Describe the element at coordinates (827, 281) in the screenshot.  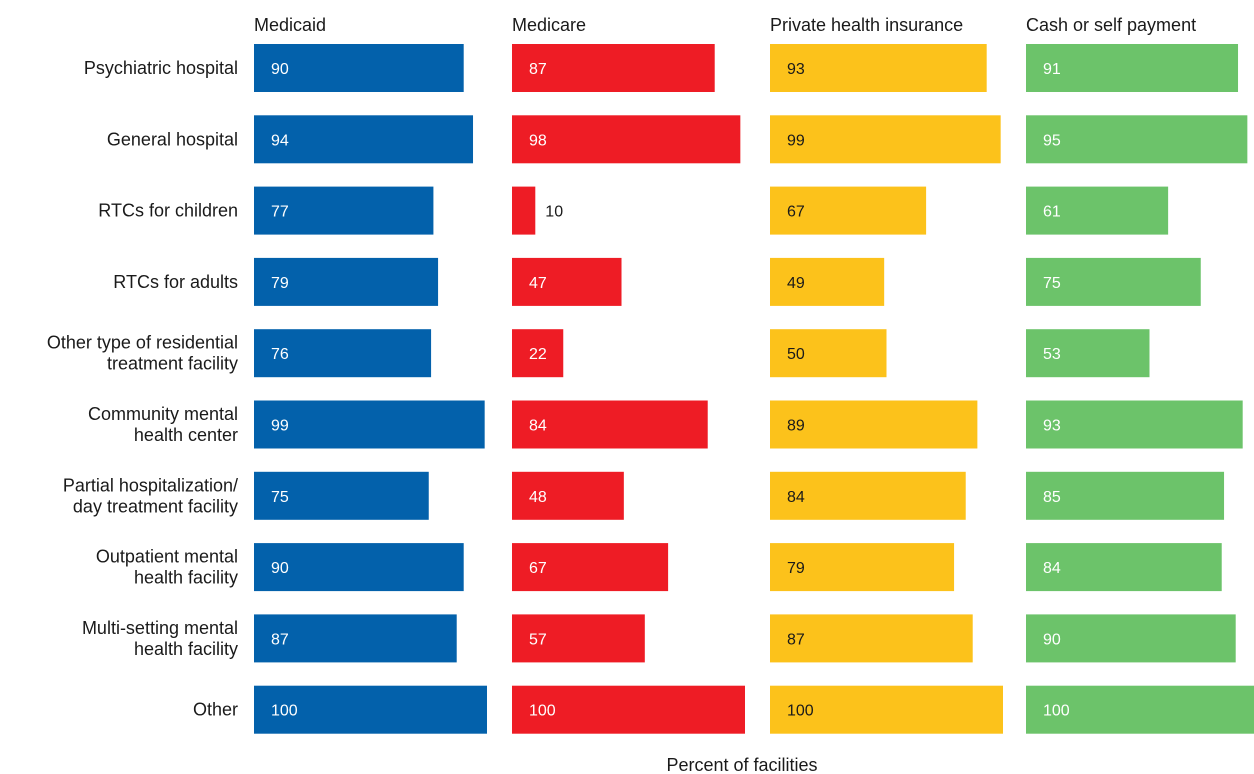
I see `bar-private-health-insurance-rtcs-for-adults` at that location.